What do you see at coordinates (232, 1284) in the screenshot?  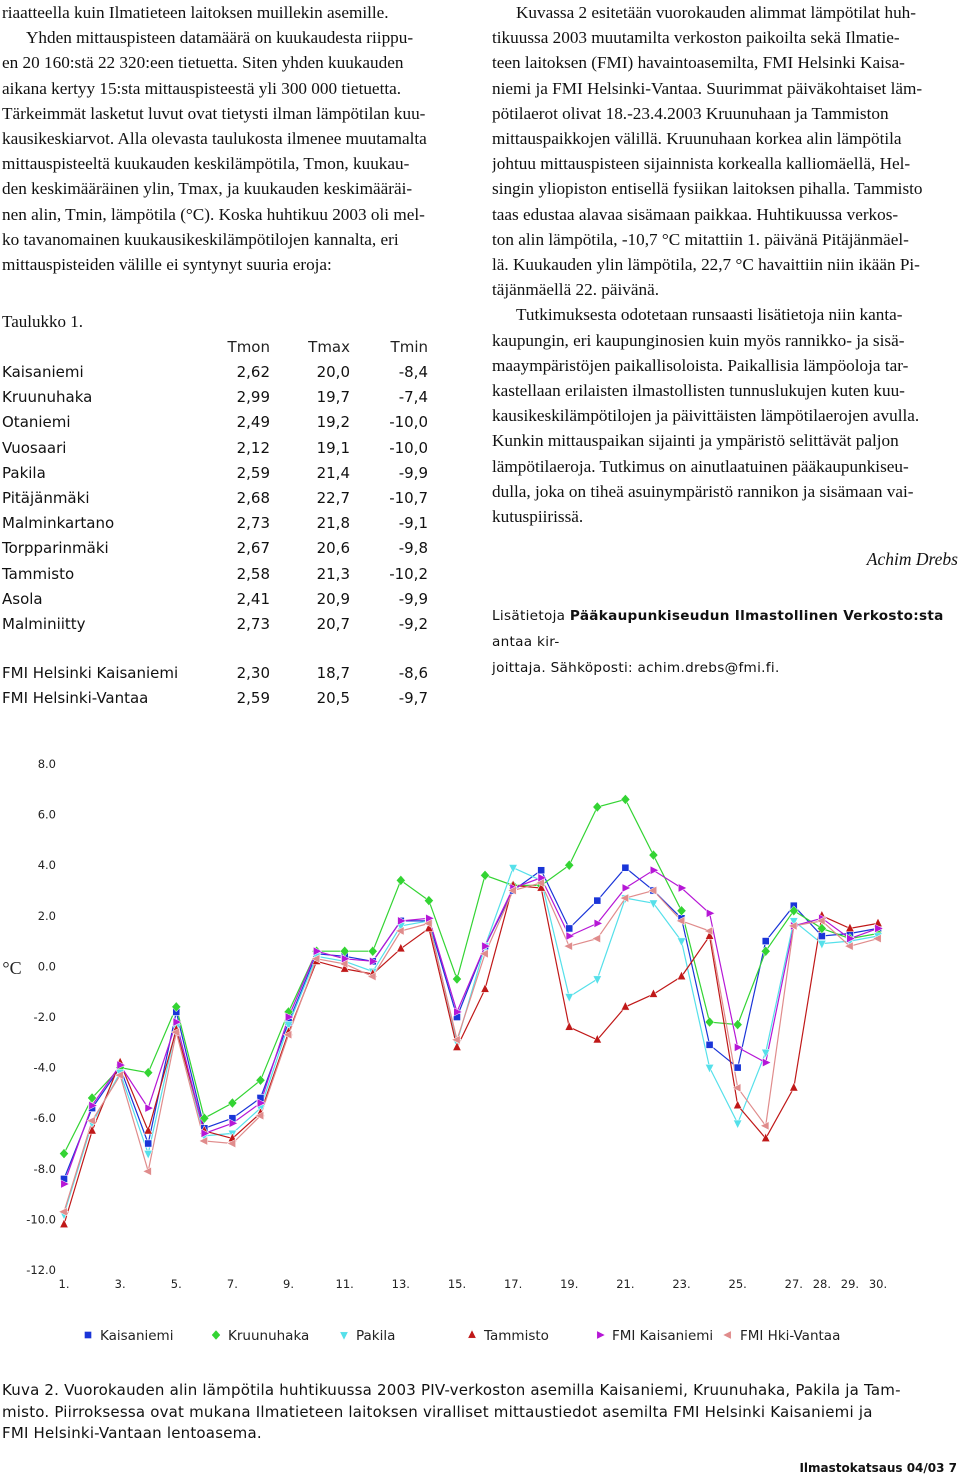 I see `x-tick-label: 7.` at bounding box center [232, 1284].